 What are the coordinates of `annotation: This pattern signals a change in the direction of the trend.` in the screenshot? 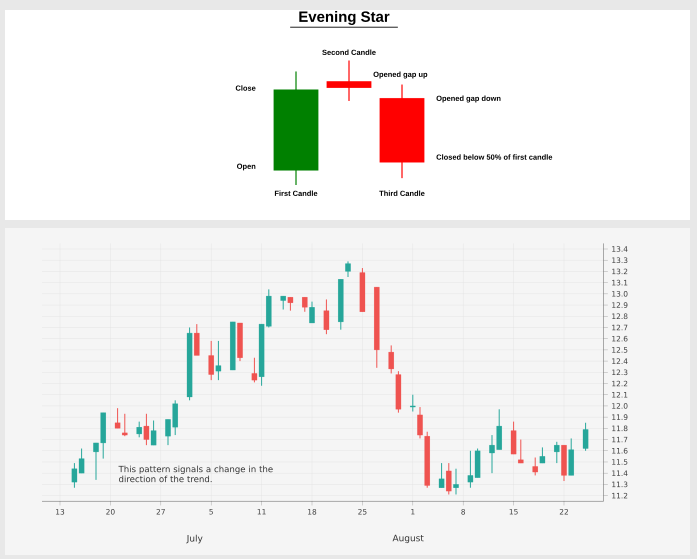 It's located at (195, 474).